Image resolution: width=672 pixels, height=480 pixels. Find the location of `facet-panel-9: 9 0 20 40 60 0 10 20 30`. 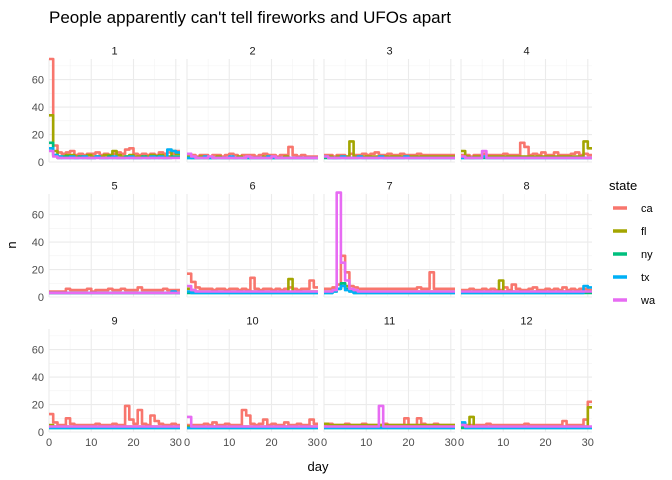

facet-panel-9: 9 0 20 40 60 0 10 20 30 is located at coordinates (107, 383).